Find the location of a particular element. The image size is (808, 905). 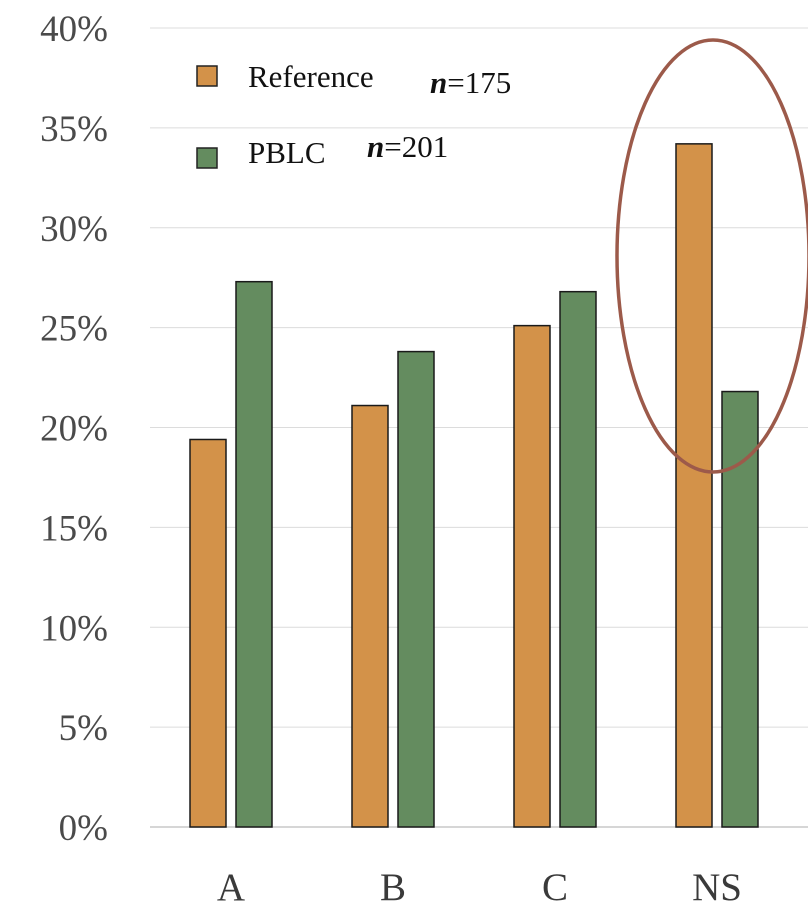

y-tick-label: 20% is located at coordinates (74, 429).